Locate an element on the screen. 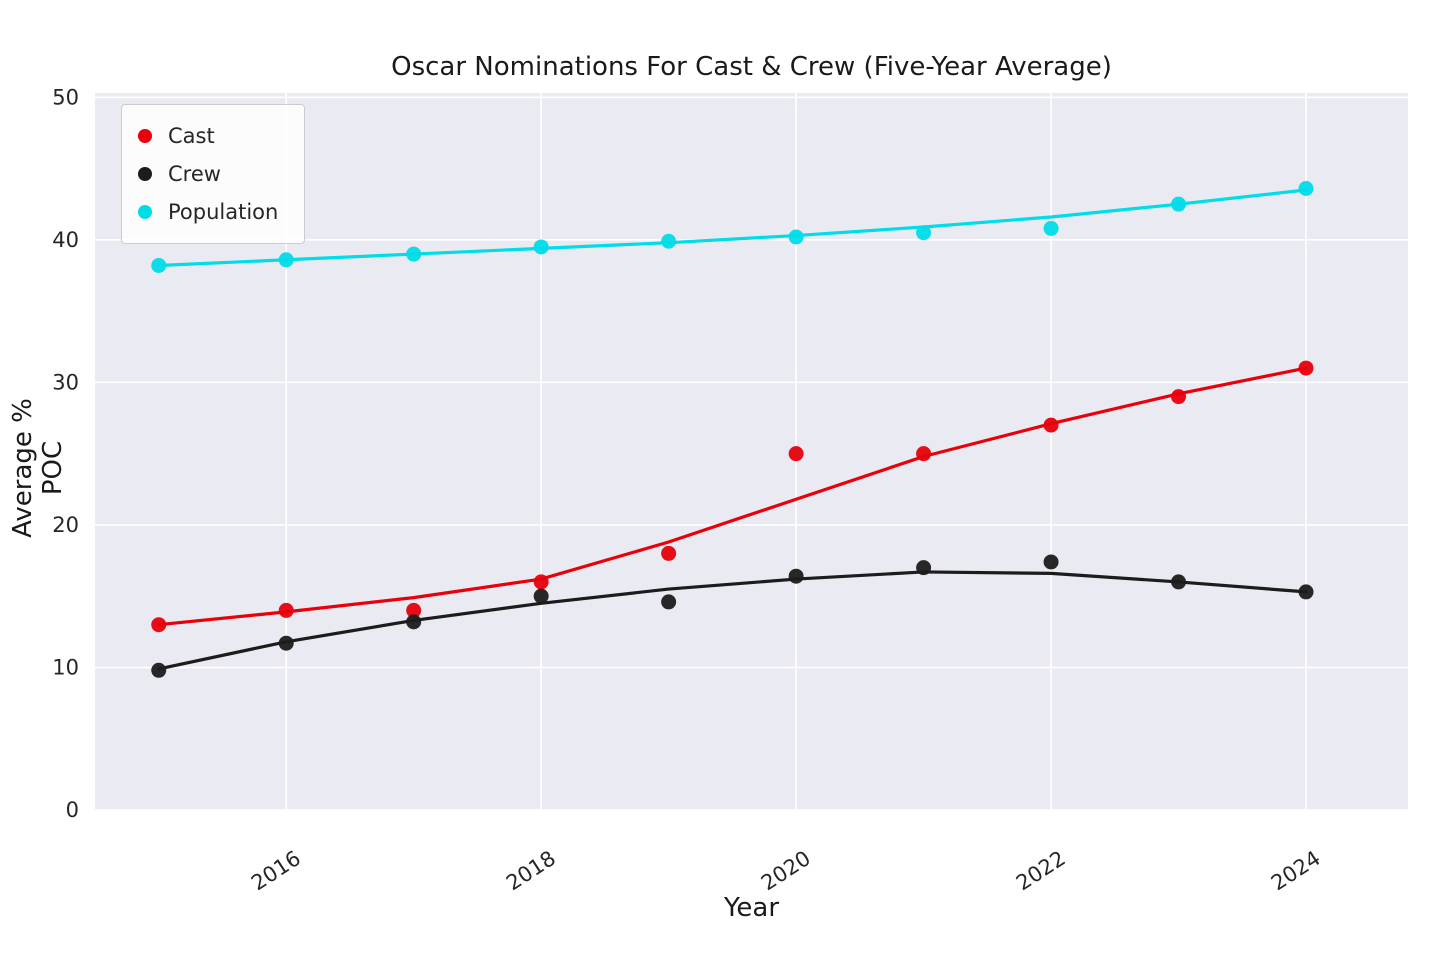 The image size is (1431, 954). y-tick-label: 50 is located at coordinates (65, 97).